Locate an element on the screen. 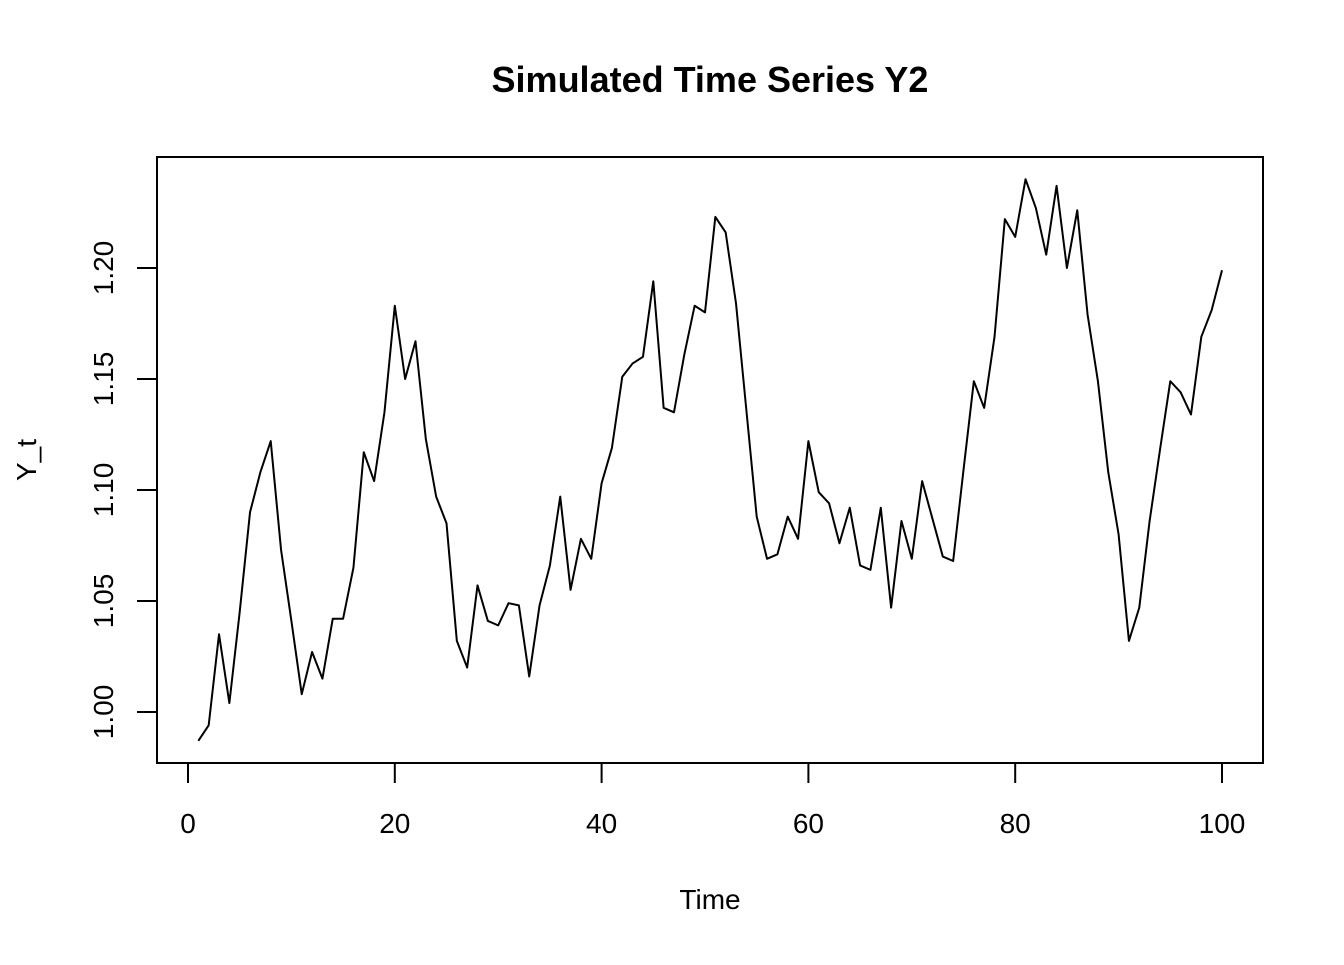  x-tick-label: 60 is located at coordinates (808, 823).